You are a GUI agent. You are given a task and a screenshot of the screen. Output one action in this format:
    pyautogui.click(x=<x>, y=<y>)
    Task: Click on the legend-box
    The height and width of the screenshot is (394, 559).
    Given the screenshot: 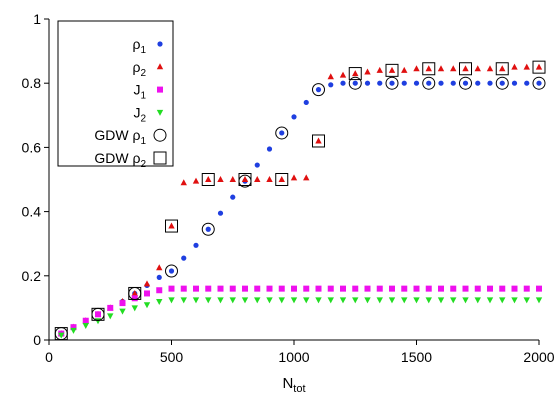 What is the action you would take?
    pyautogui.click(x=115, y=93)
    